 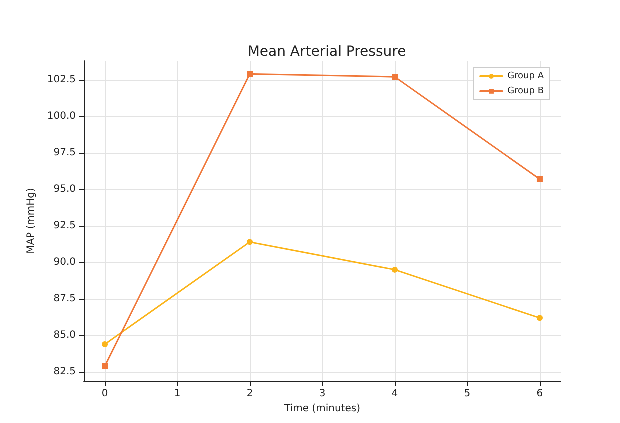 I want to click on y-tick-label: 95.0, so click(x=65, y=190).